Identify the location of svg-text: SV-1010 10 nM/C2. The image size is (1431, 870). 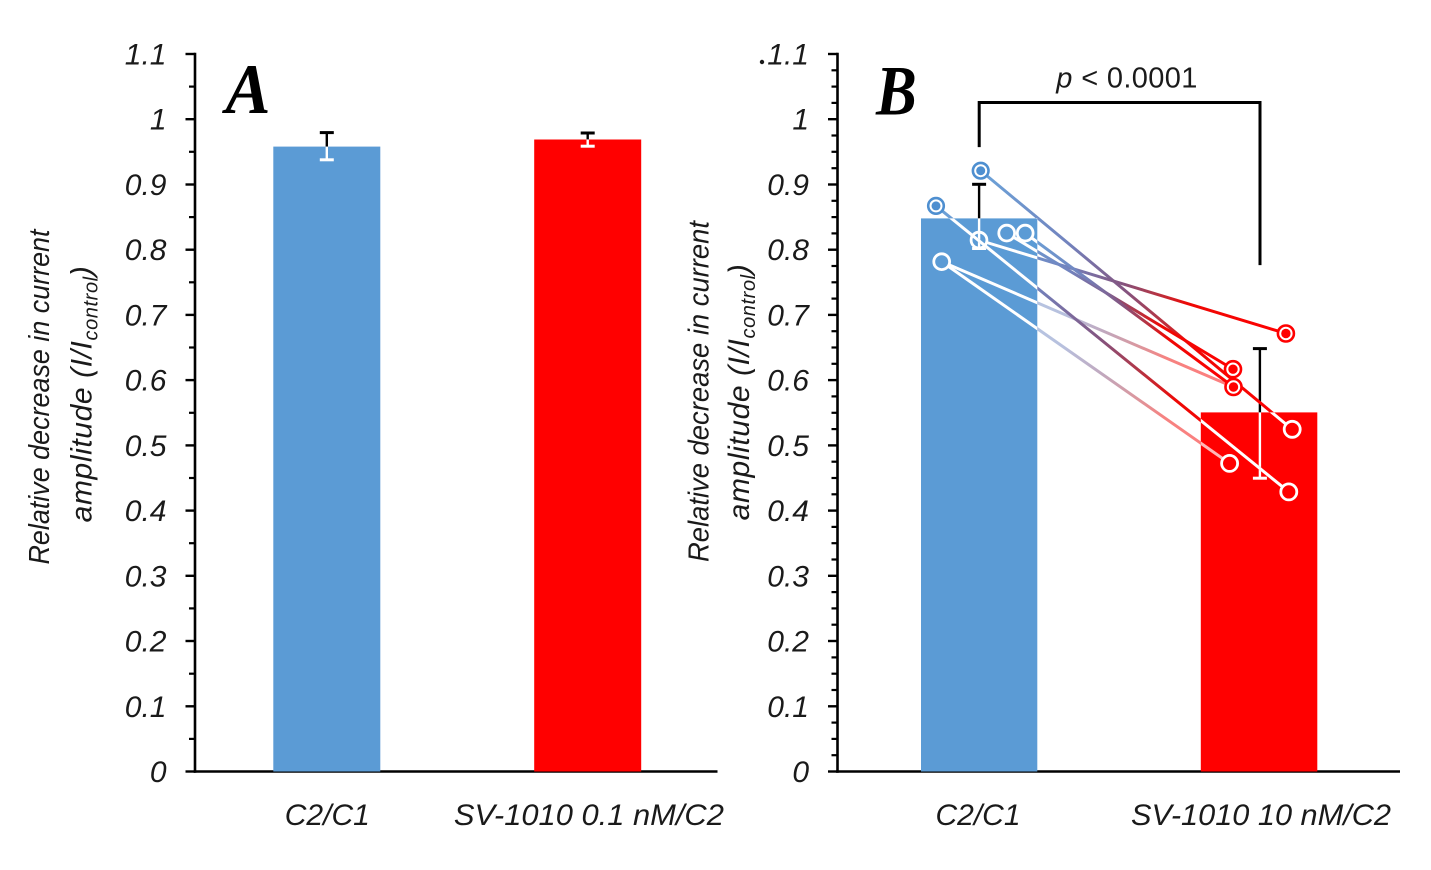
(1261, 815).